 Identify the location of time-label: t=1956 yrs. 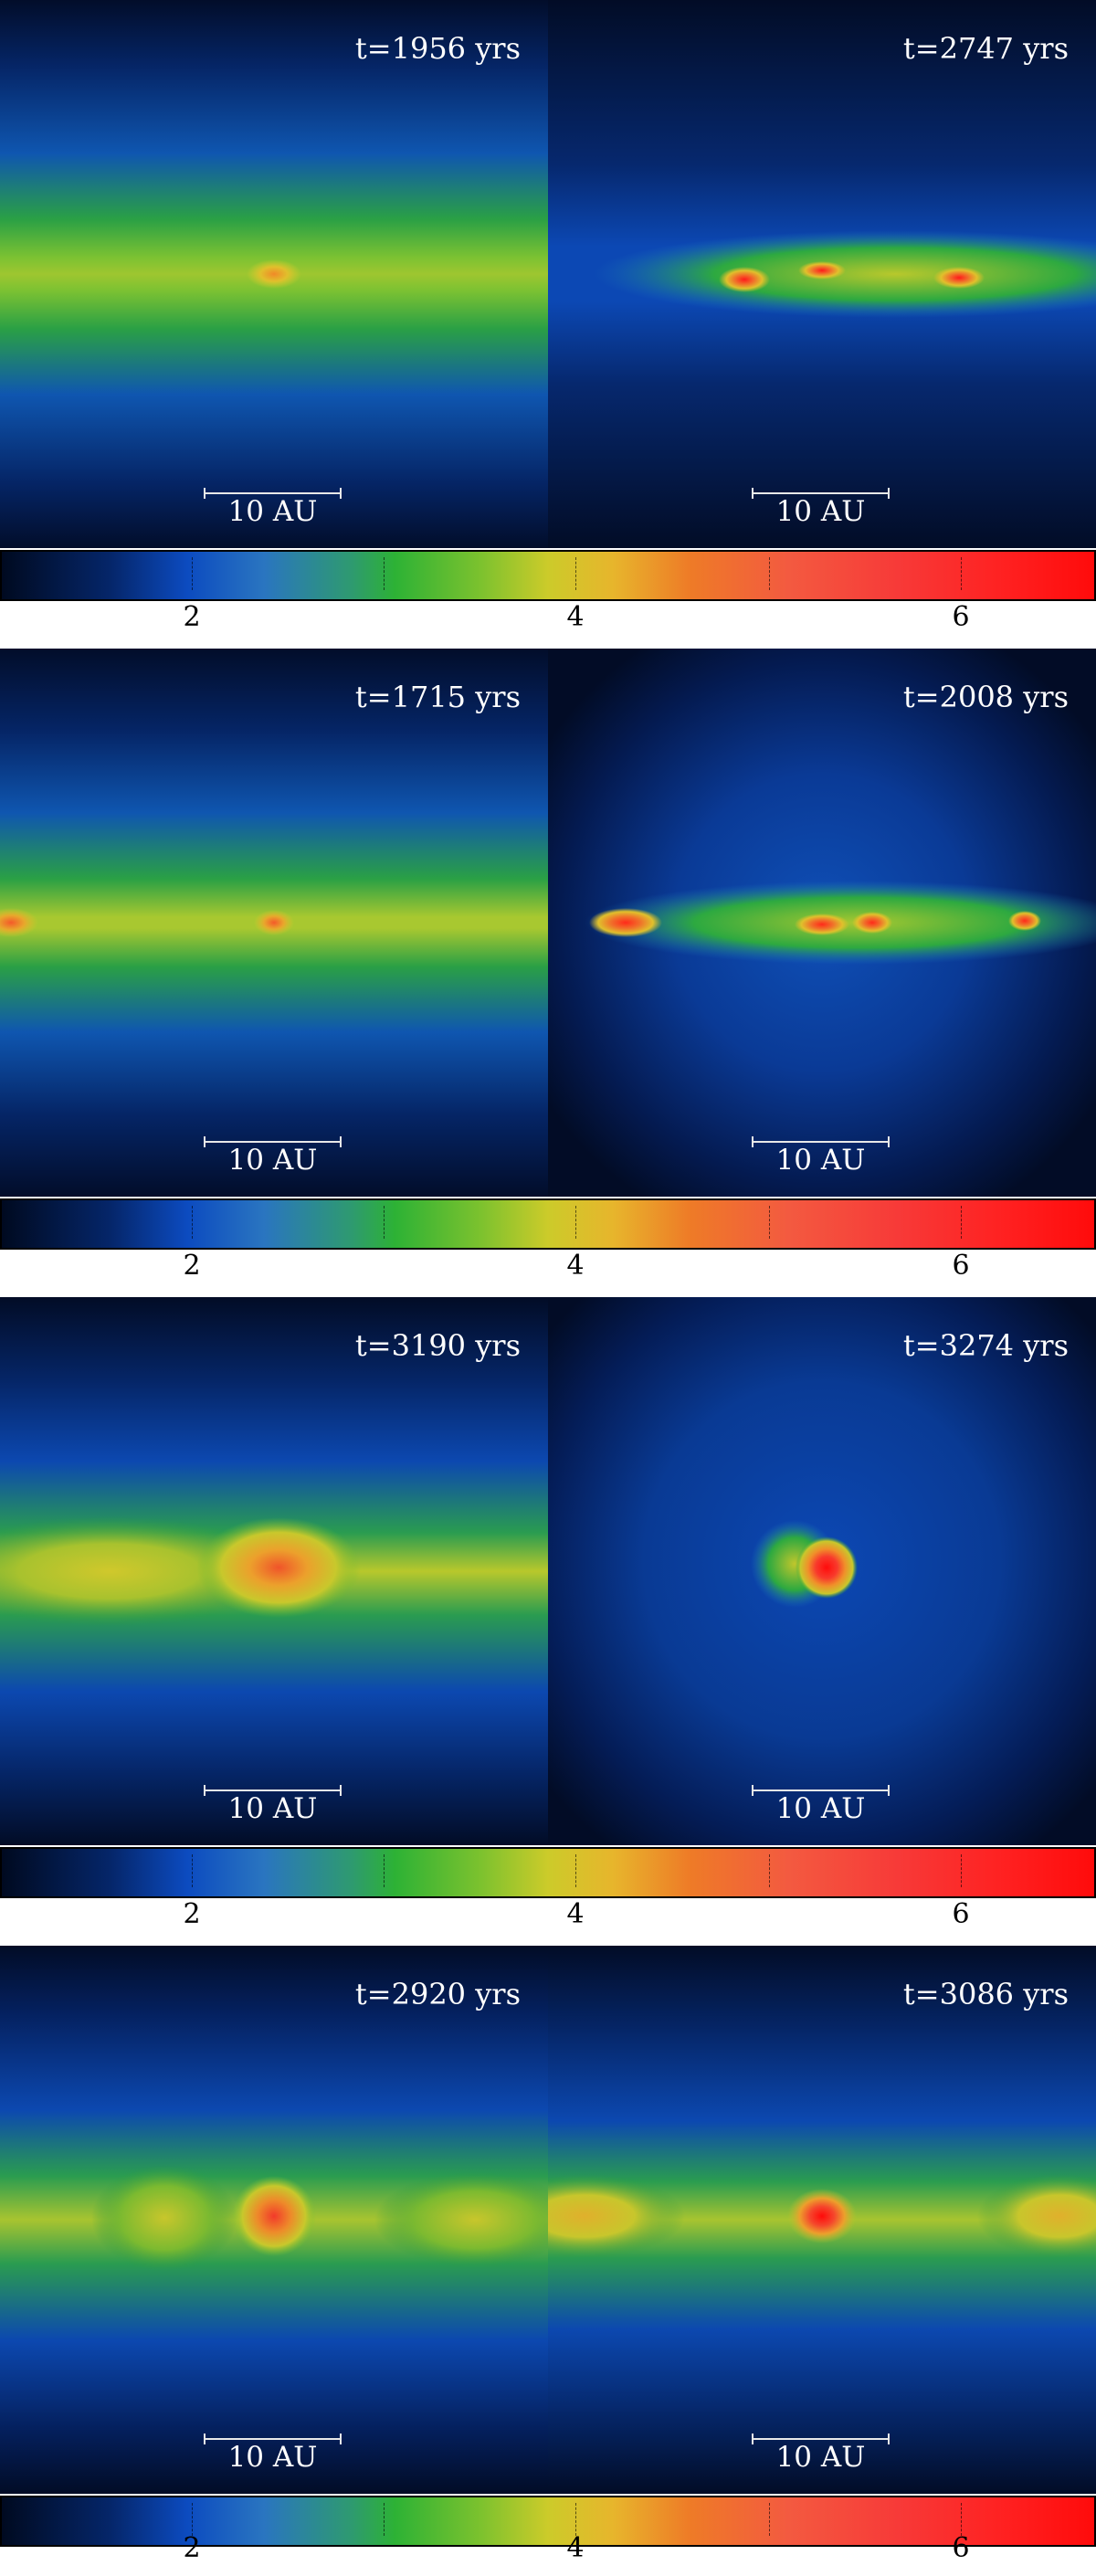
(437, 48).